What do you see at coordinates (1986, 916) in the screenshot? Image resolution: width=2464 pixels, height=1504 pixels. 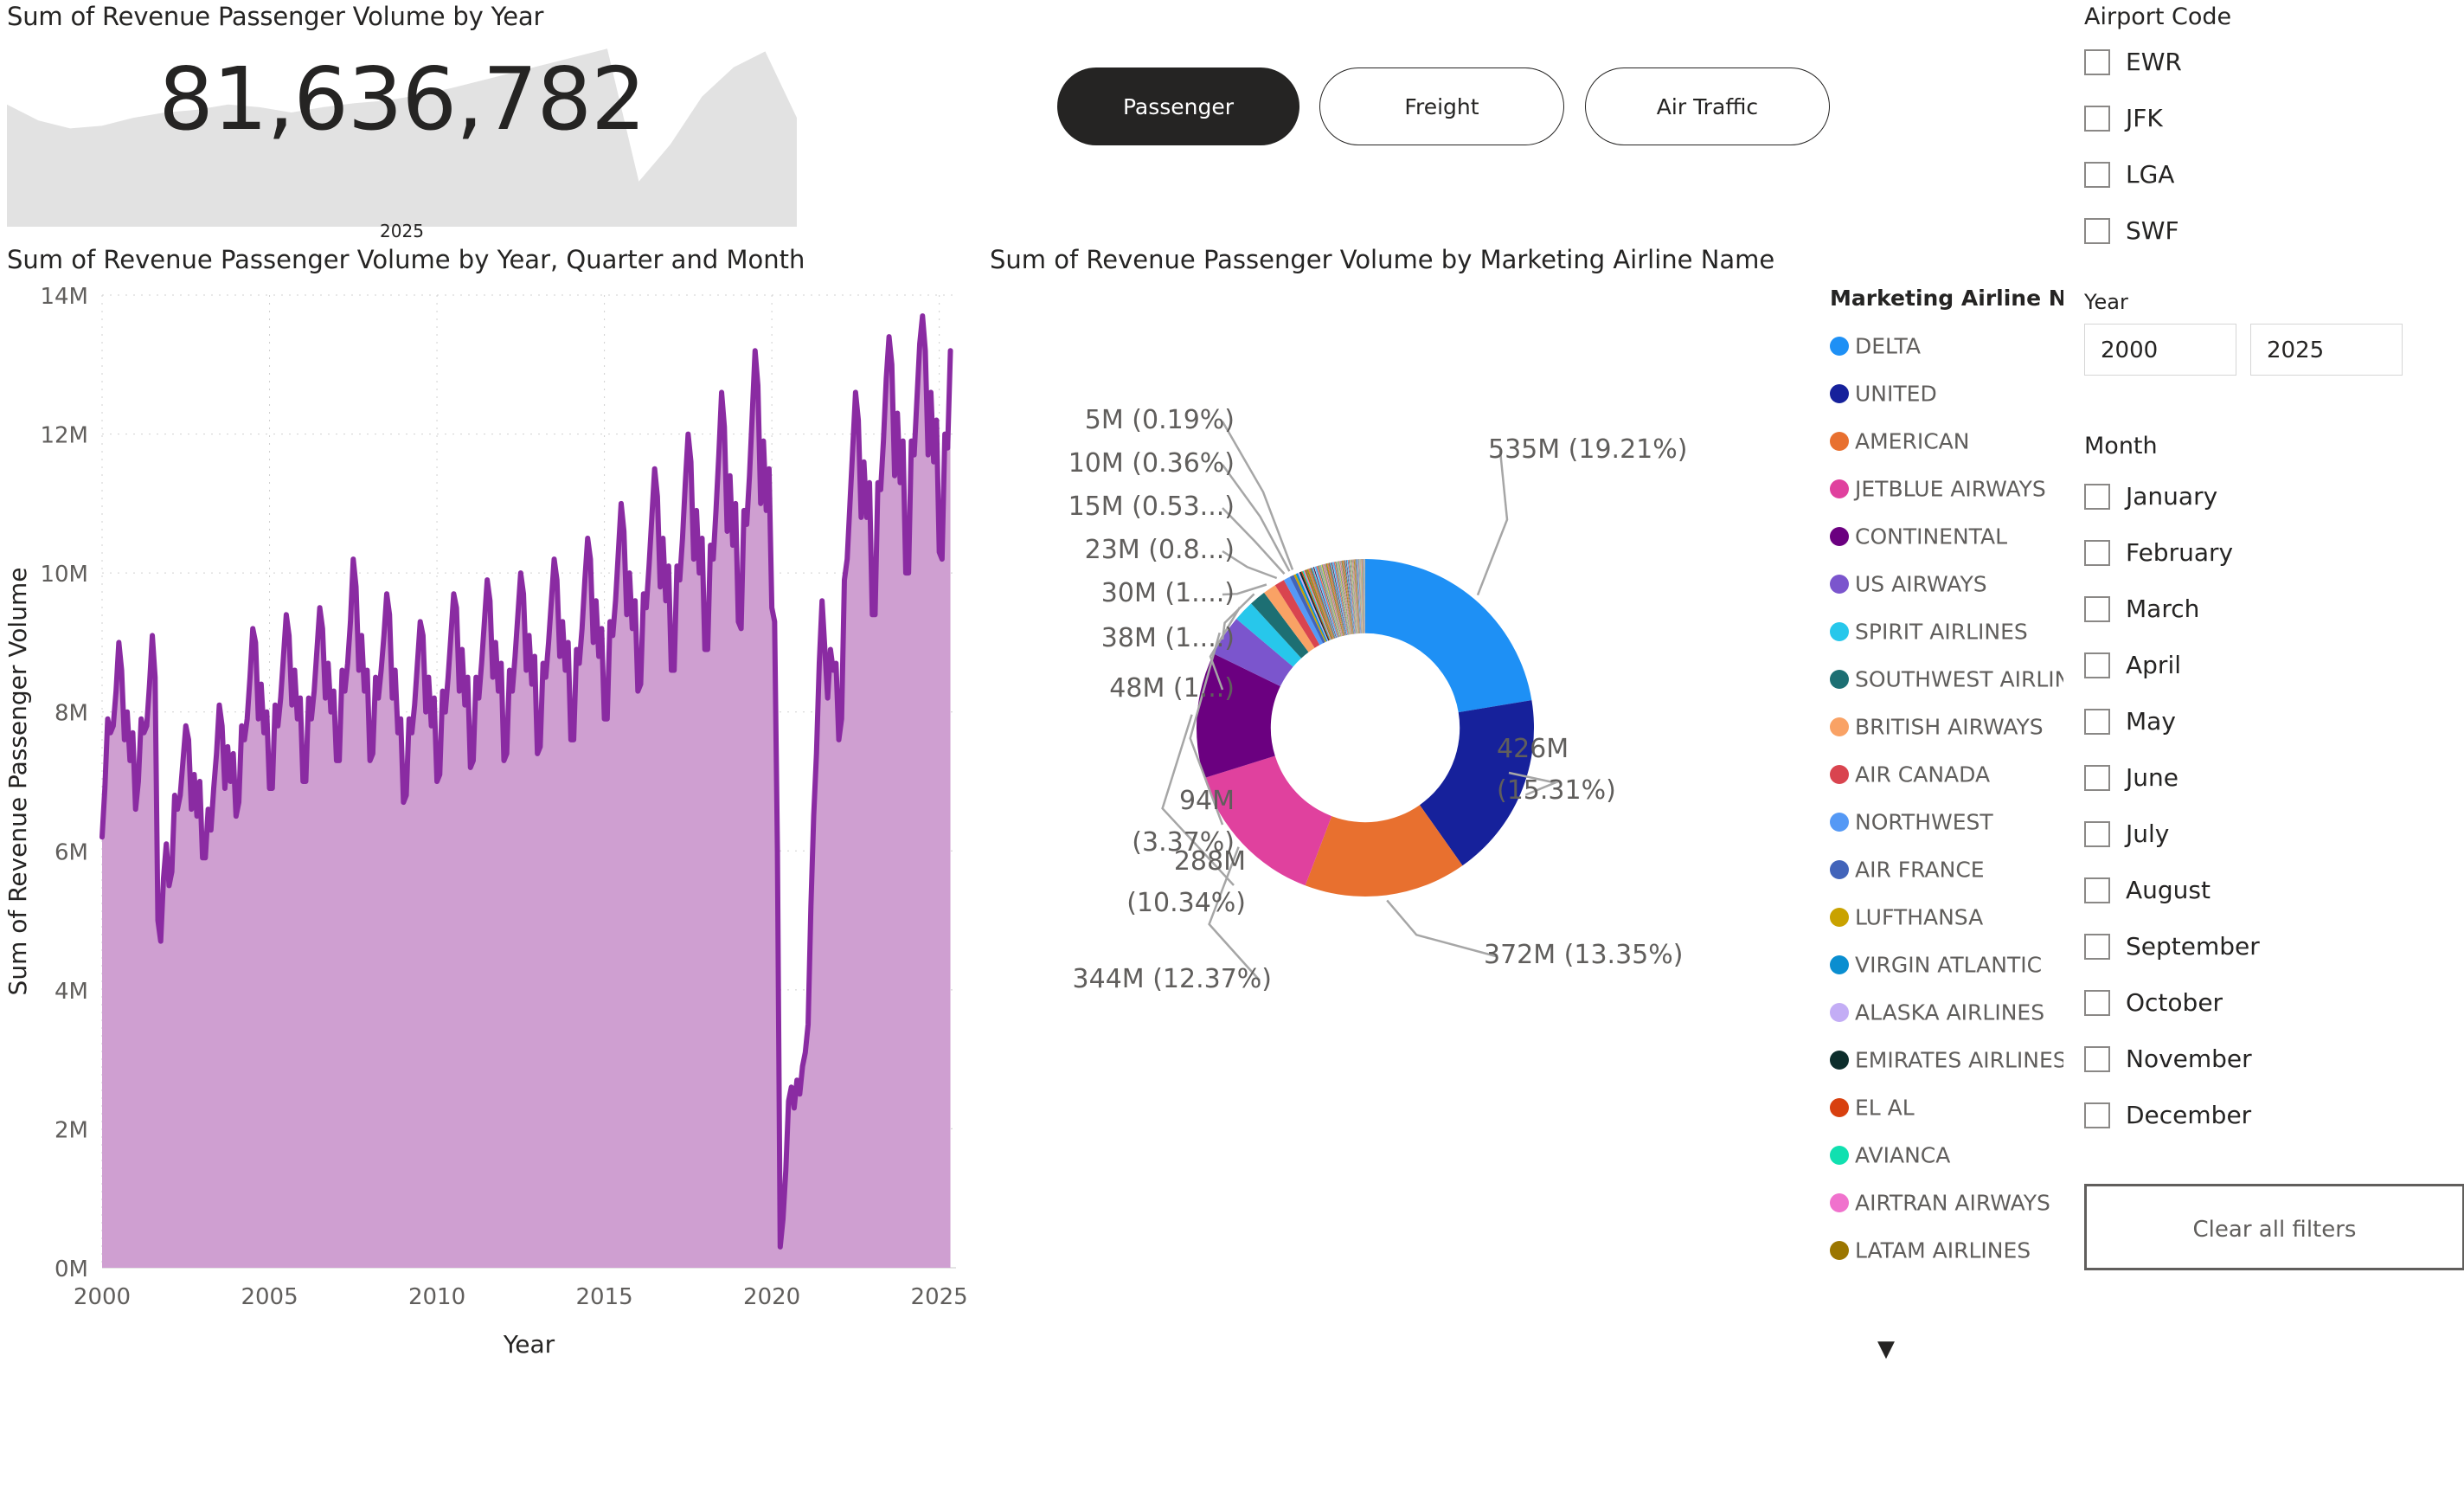 I see `legend-item: LUFTHANSA` at bounding box center [1986, 916].